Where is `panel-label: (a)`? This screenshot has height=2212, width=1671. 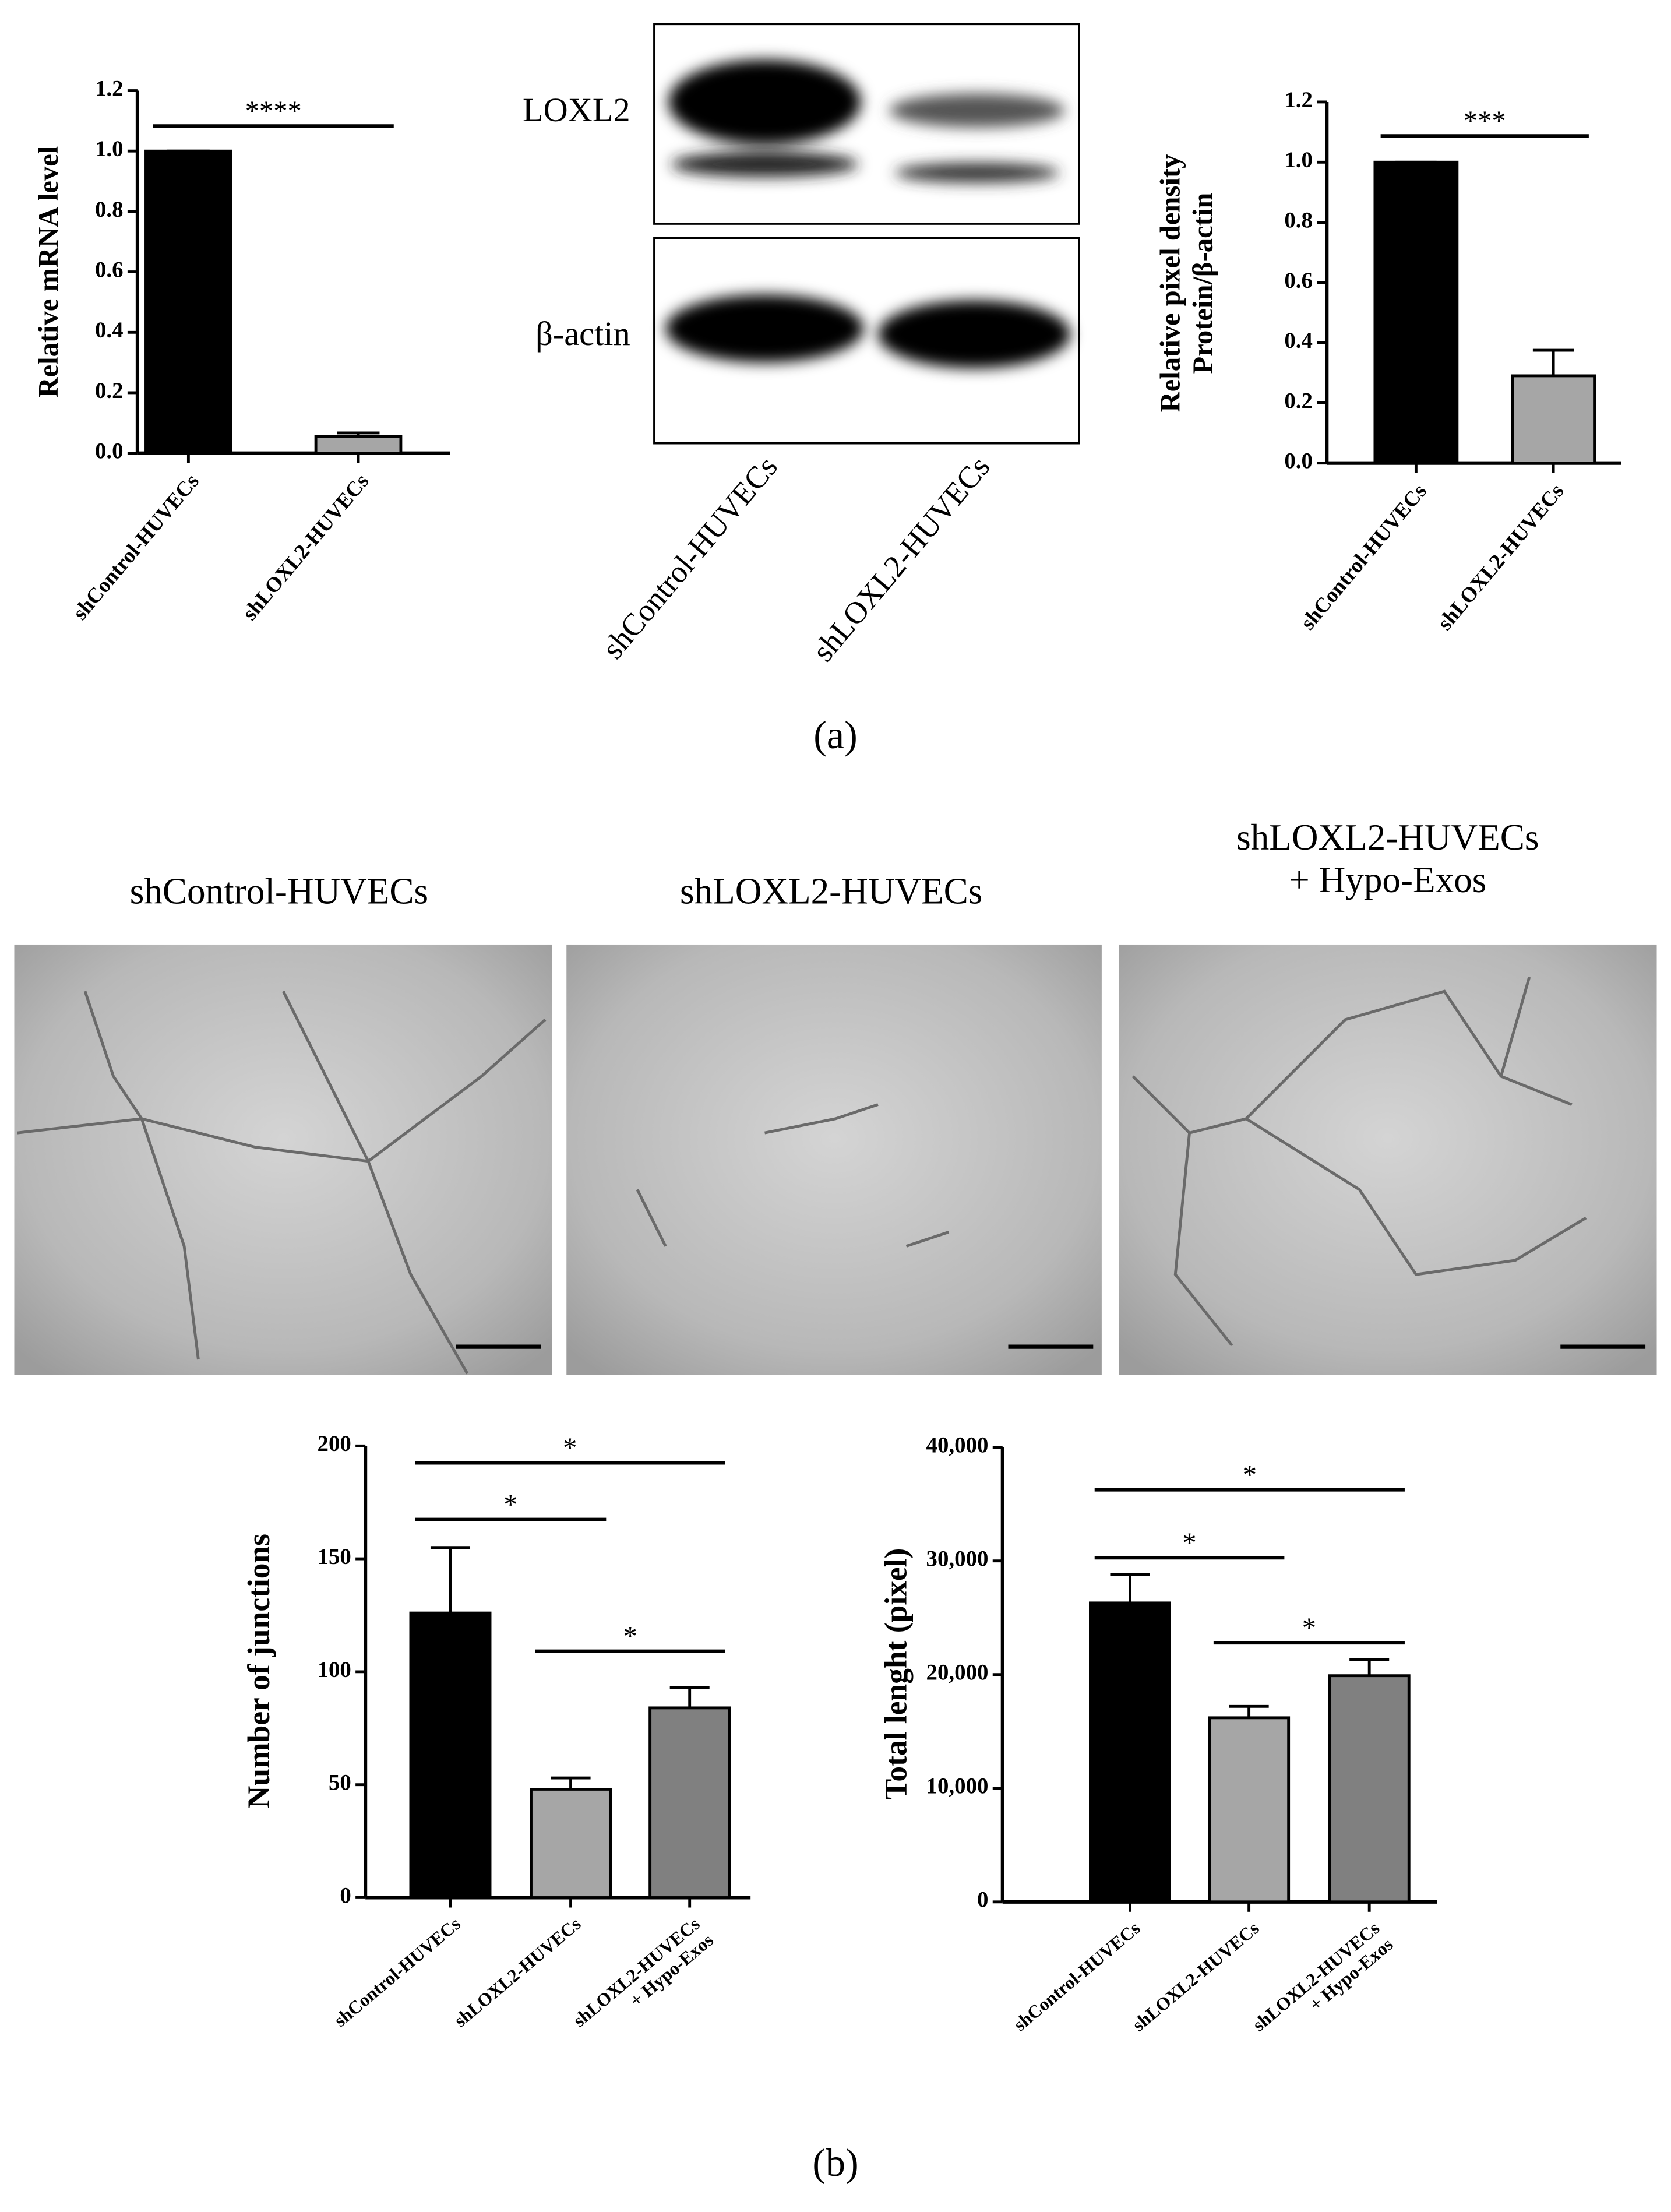
panel-label: (a) is located at coordinates (835, 735).